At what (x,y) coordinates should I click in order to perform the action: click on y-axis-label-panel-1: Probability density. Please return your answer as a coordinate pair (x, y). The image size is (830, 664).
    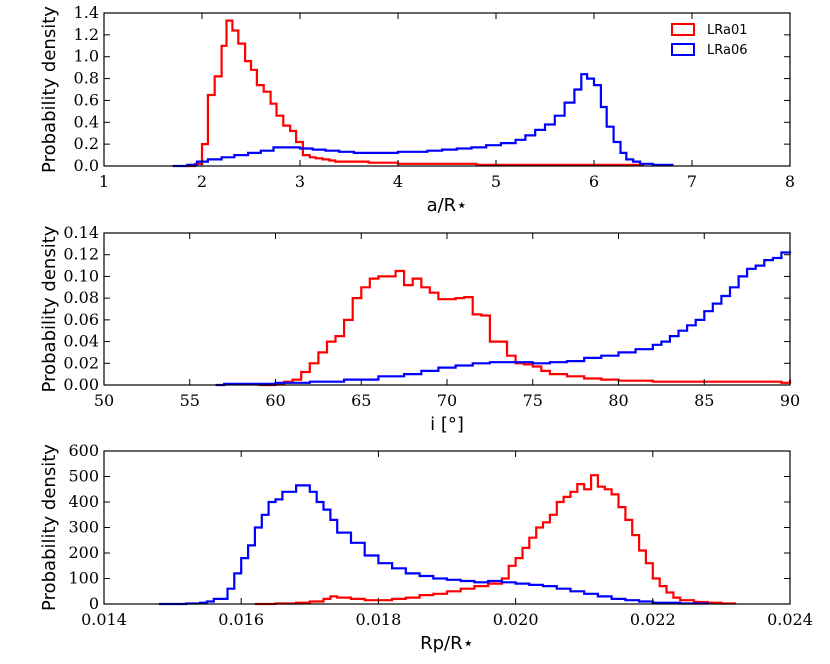
    Looking at the image, I should click on (49, 89).